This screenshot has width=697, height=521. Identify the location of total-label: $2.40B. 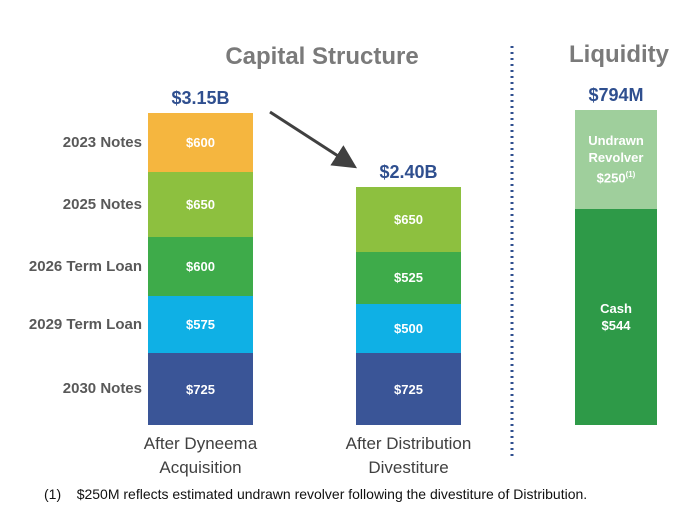
(408, 172).